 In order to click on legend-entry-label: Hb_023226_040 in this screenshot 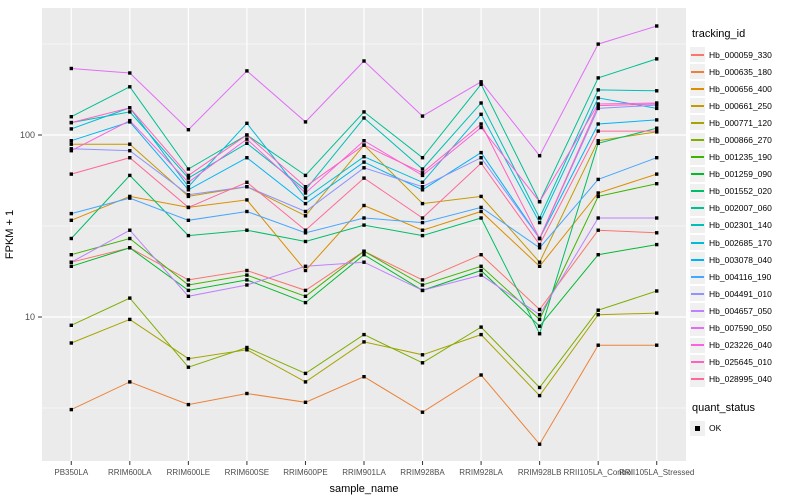, I will do `click(740, 345)`.